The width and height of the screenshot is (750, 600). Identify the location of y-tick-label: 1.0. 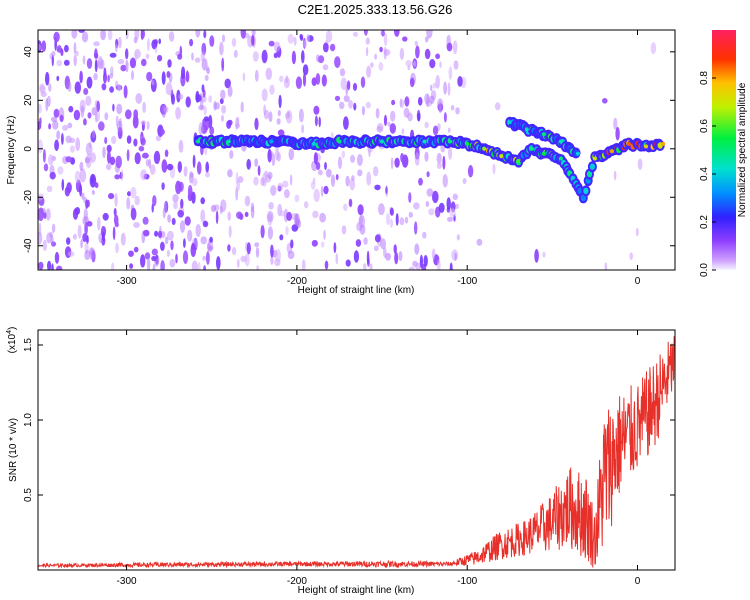
(28, 420).